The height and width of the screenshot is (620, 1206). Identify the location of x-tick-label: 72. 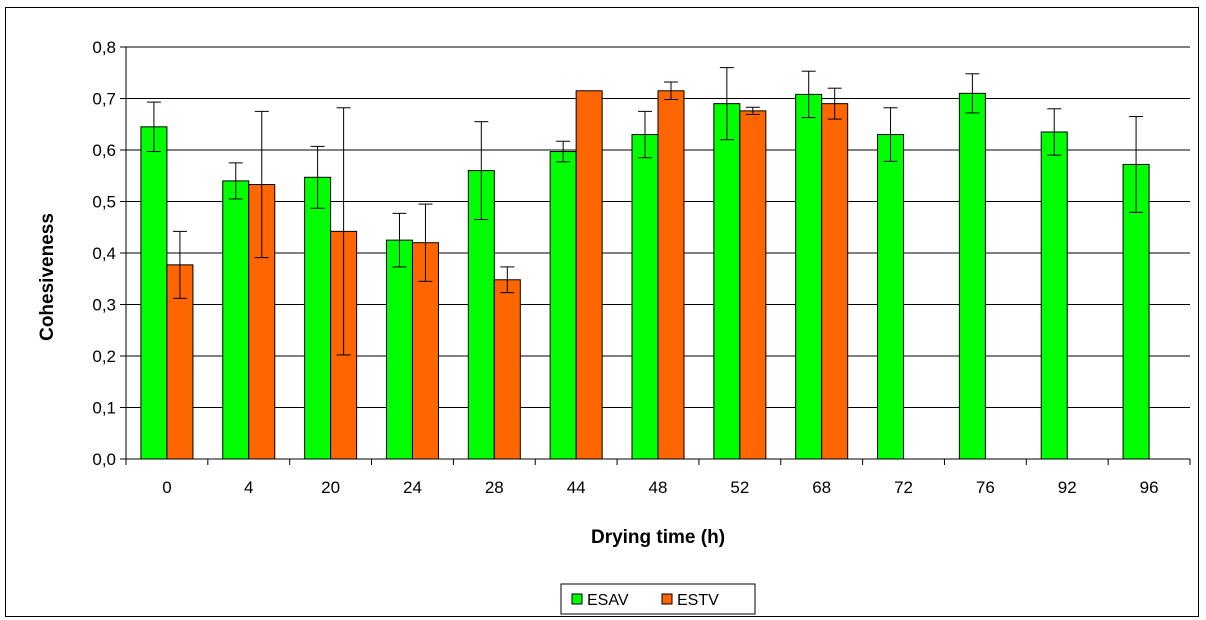
(903, 487).